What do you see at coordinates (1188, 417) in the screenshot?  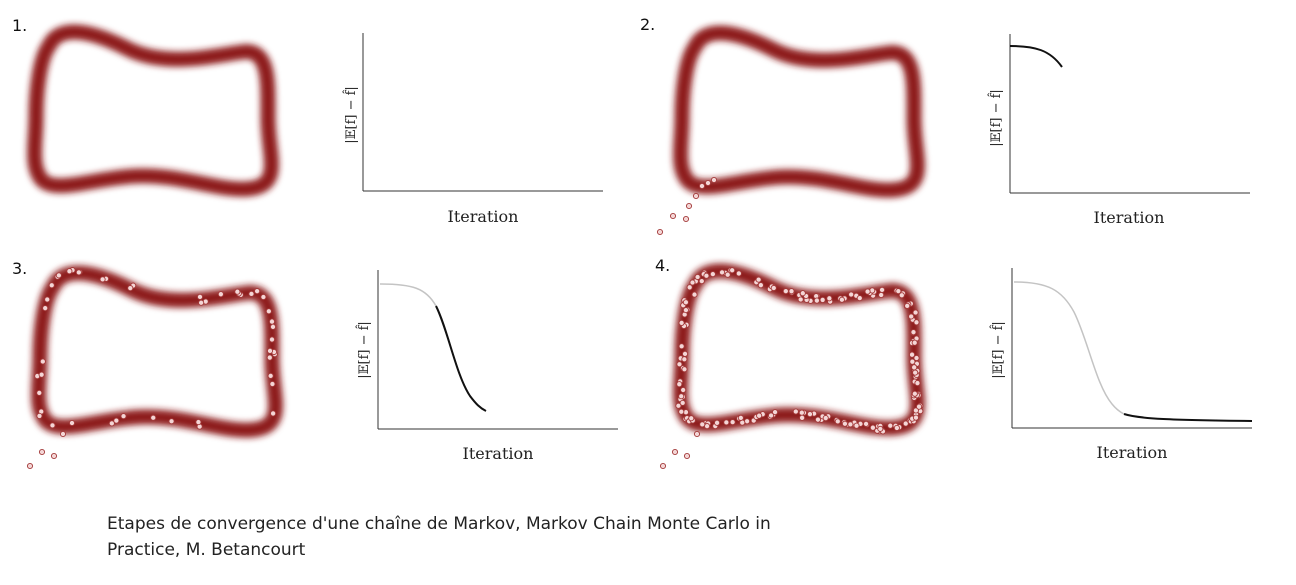 I see `error-curve-current` at bounding box center [1188, 417].